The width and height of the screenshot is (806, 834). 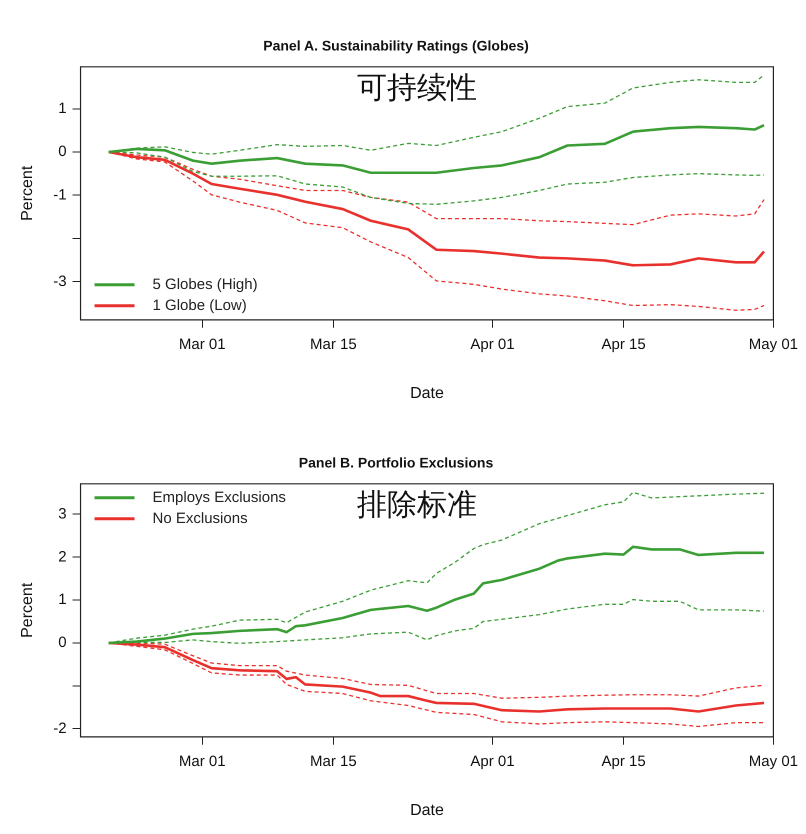 I want to click on chart-title: Panel A. Sustainability Ratings (Globes), so click(x=396, y=45).